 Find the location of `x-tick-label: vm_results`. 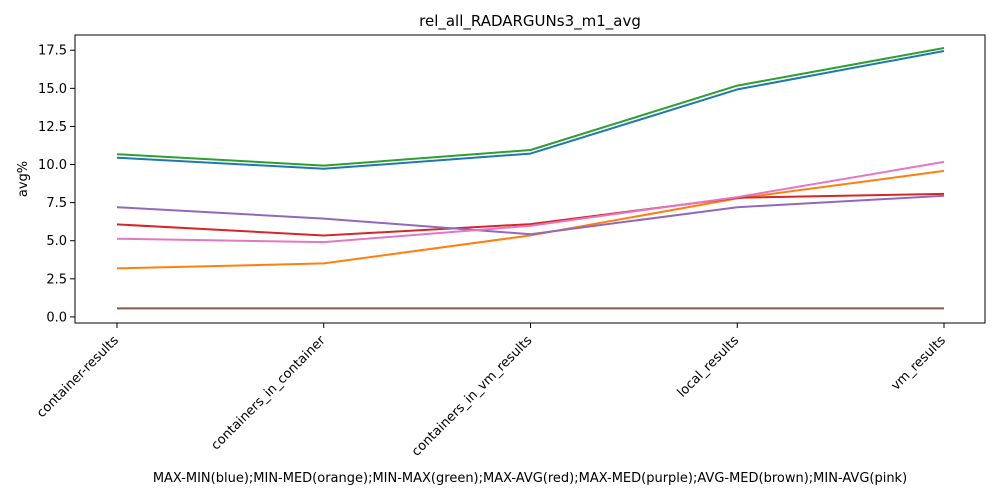

x-tick-label: vm_results is located at coordinates (918, 363).